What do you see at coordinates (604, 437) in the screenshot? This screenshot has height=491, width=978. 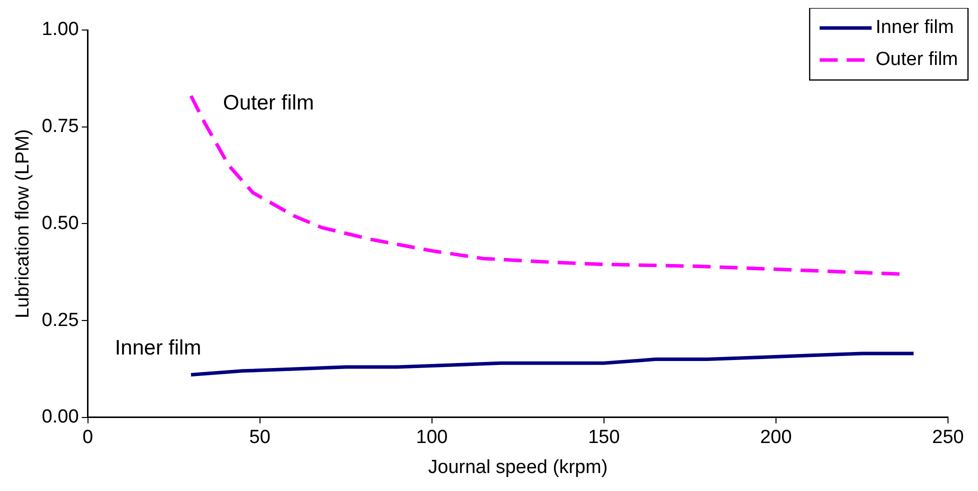 I see `x-tick-label: 150` at bounding box center [604, 437].